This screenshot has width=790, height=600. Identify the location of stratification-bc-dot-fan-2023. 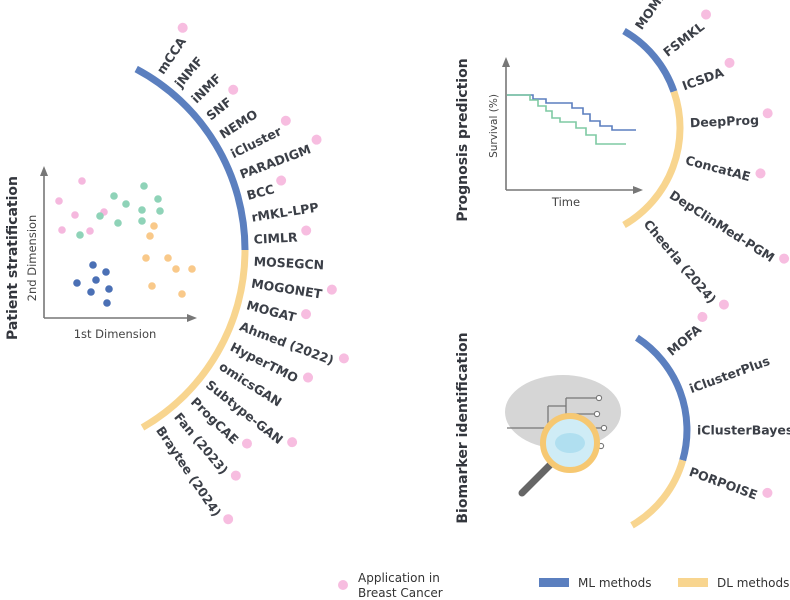
(235, 475).